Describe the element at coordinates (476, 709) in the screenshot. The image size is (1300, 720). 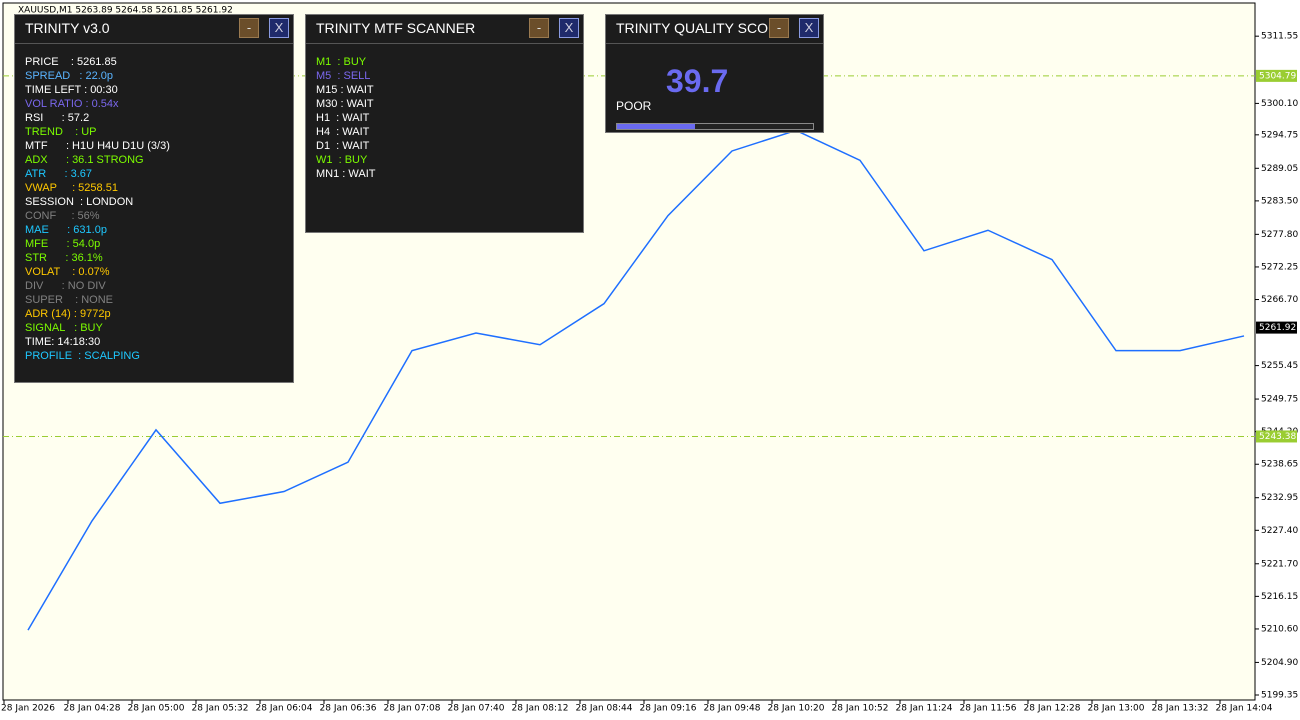
I see `x-tick-label: 28 Jan 07:40` at that location.